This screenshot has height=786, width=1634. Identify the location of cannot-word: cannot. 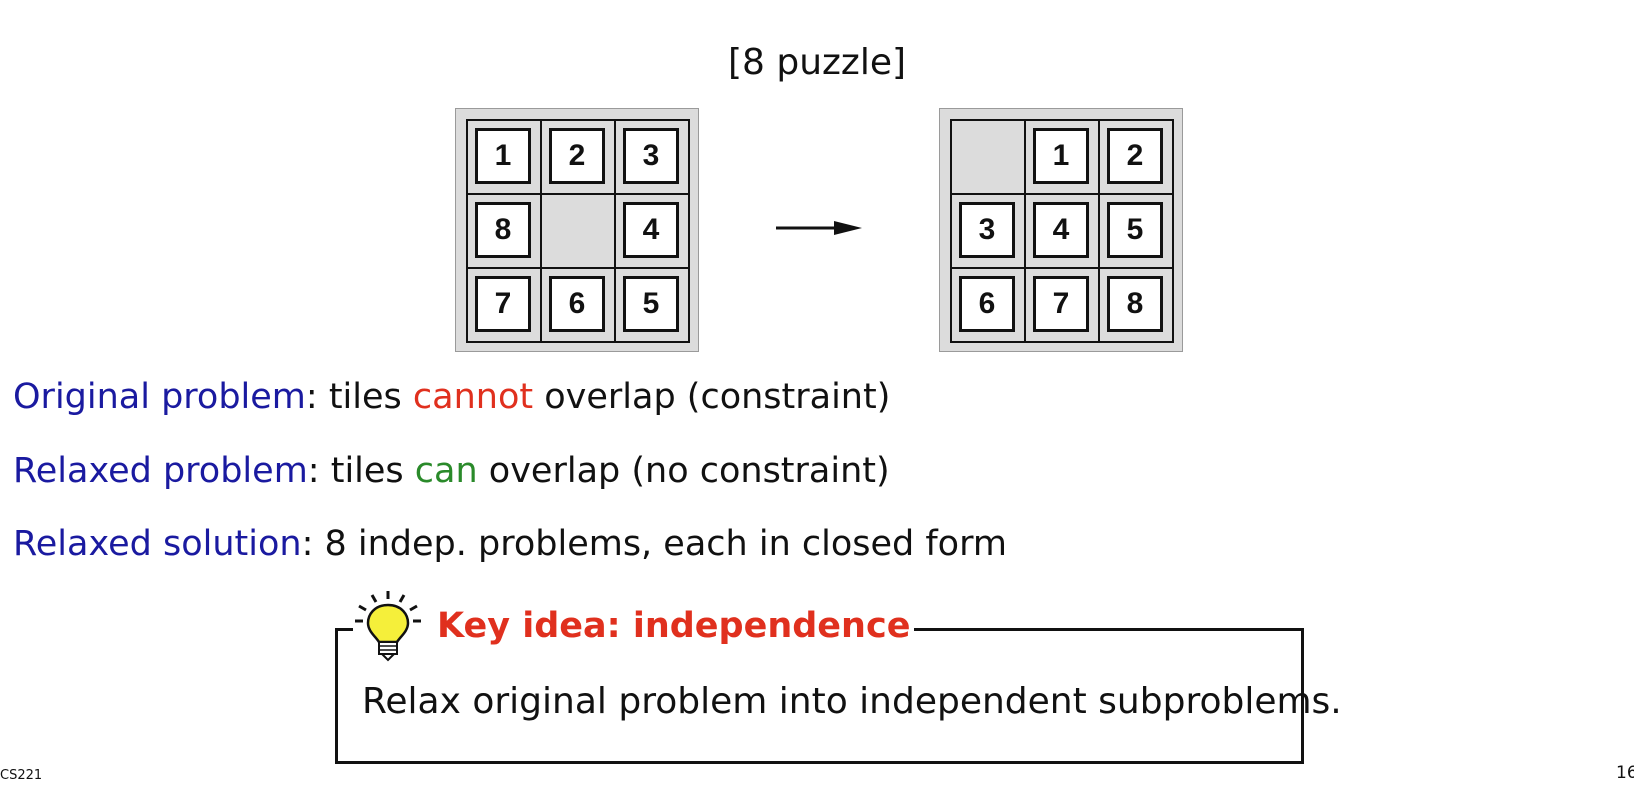
(473, 397).